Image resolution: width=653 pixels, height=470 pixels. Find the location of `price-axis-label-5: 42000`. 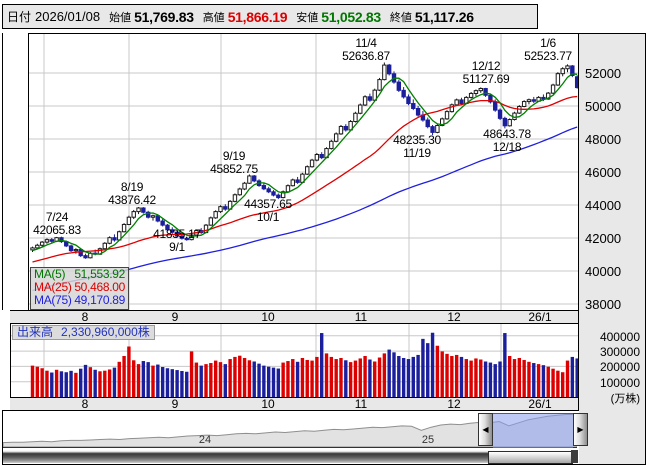

price-axis-label-5: 42000 is located at coordinates (603, 238).